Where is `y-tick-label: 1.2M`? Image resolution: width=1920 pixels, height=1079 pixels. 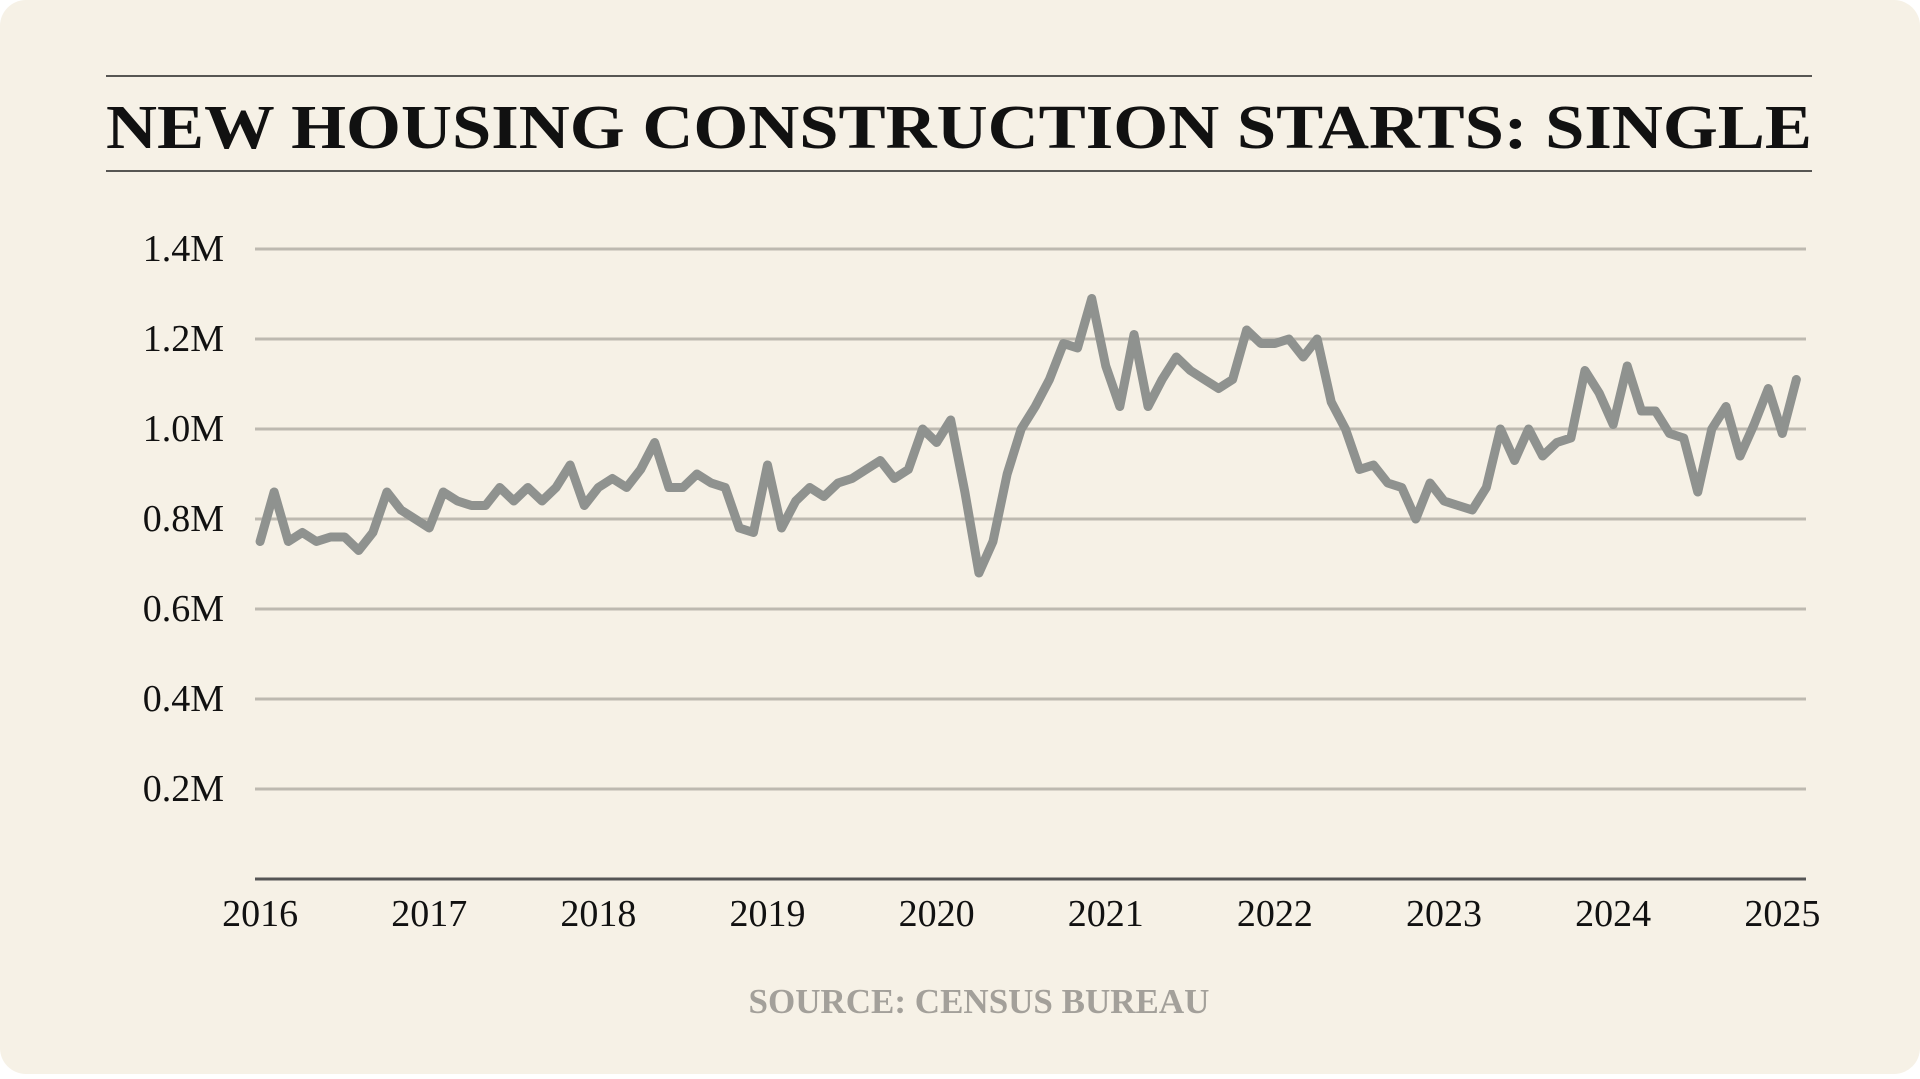
y-tick-label: 1.2M is located at coordinates (183, 339).